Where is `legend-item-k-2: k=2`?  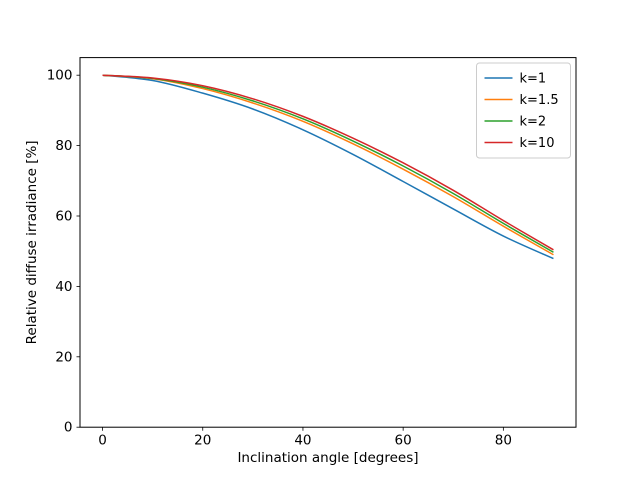
legend-item-k-2: k=2 is located at coordinates (515, 122).